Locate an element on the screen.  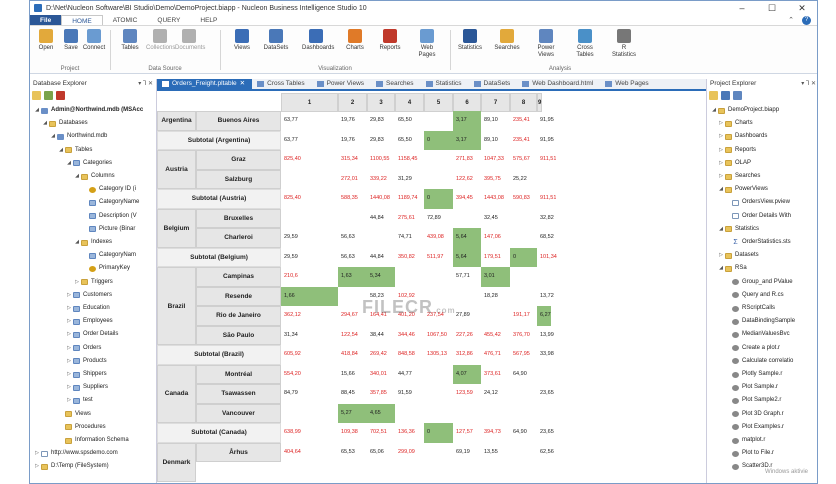
table-cell: 339,22 is located at coordinates (378, 178).